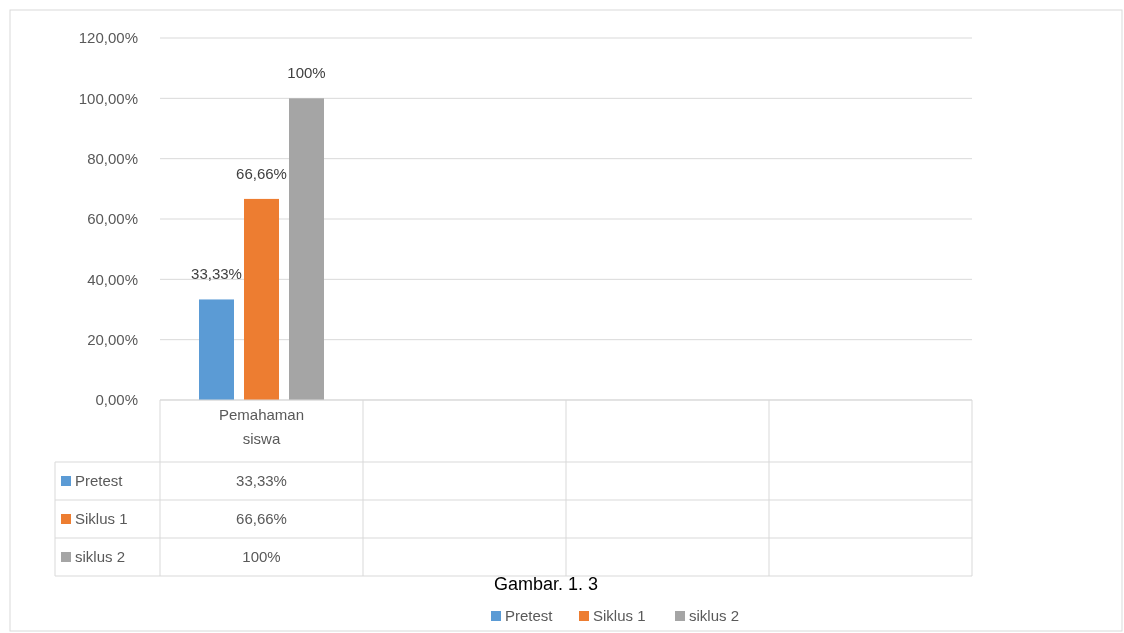  Describe the element at coordinates (261, 519) in the screenshot. I see `text: 66,66%` at that location.